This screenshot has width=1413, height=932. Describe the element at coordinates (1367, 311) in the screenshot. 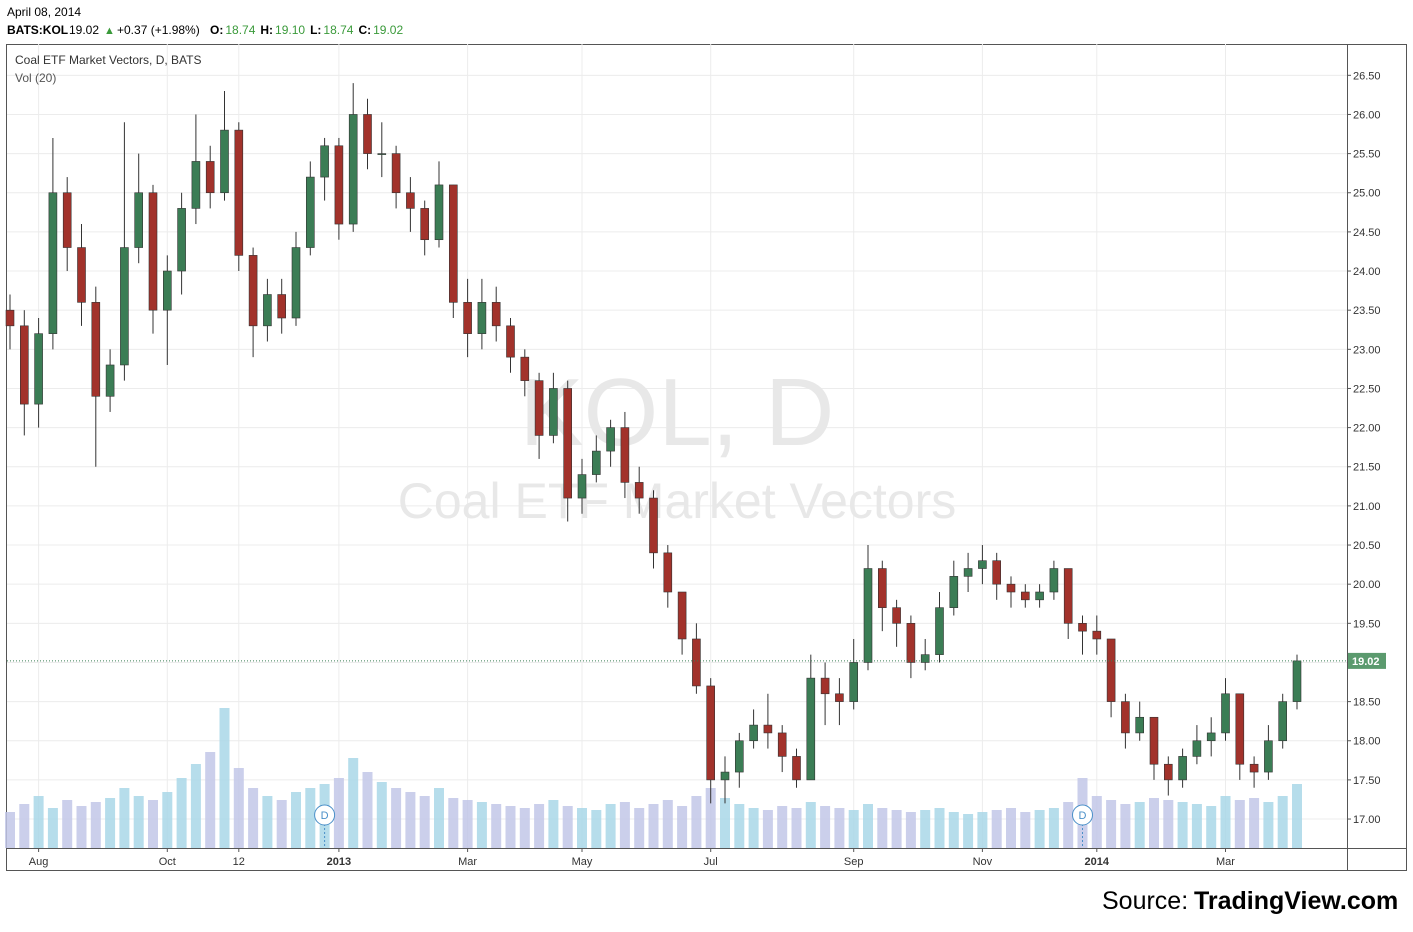

I see `y-tick-label: 23.50` at that location.